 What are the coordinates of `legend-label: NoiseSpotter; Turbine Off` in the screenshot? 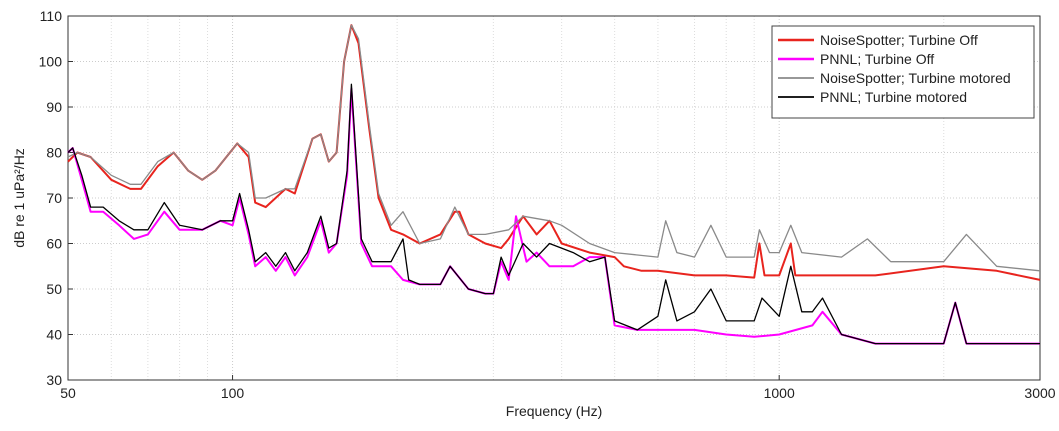 It's located at (899, 40).